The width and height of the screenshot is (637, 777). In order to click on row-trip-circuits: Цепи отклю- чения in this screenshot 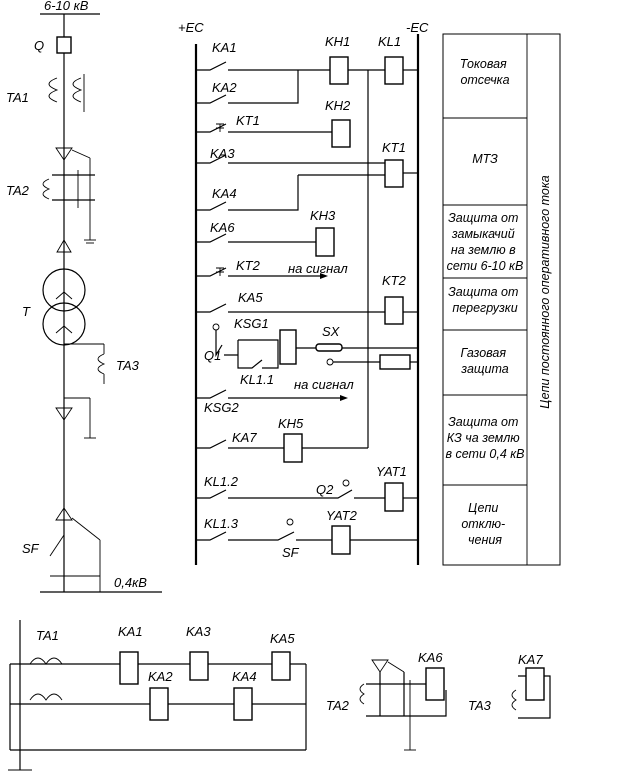, I will do `click(484, 524)`.